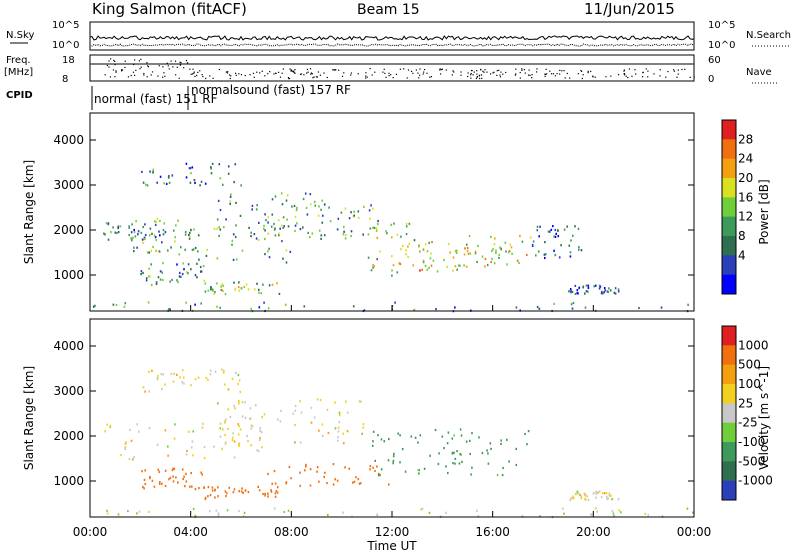  Describe the element at coordinates (764, 211) in the screenshot. I see `power-colorbar-label: Power [dB]` at that location.